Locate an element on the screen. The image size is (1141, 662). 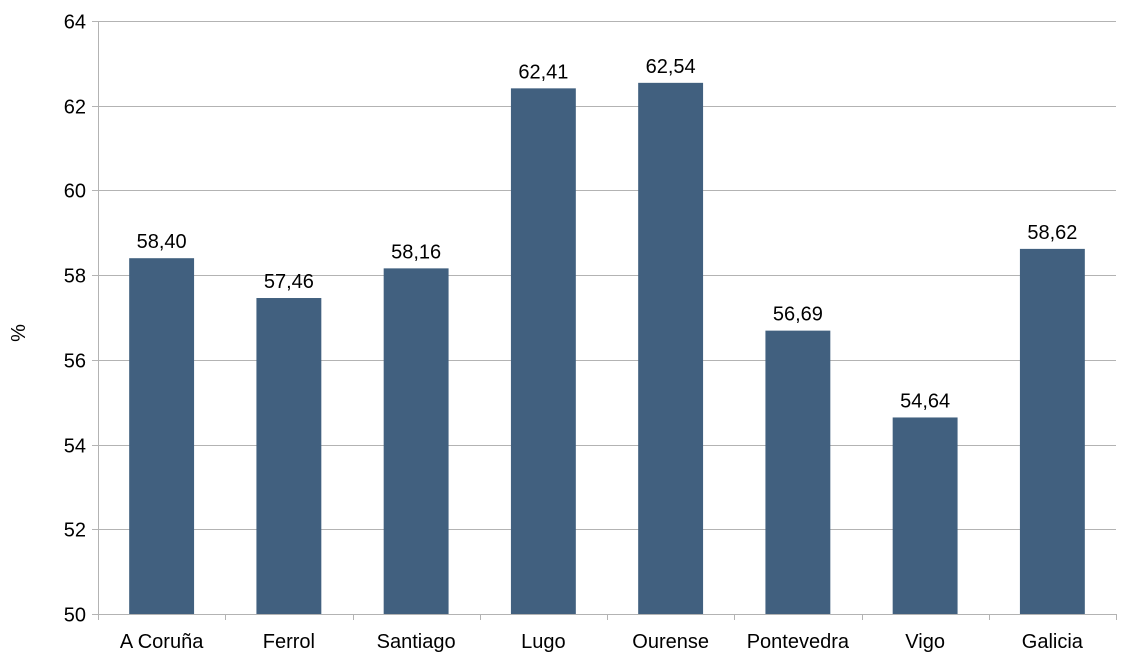
data-label: 58,40 is located at coordinates (162, 242).